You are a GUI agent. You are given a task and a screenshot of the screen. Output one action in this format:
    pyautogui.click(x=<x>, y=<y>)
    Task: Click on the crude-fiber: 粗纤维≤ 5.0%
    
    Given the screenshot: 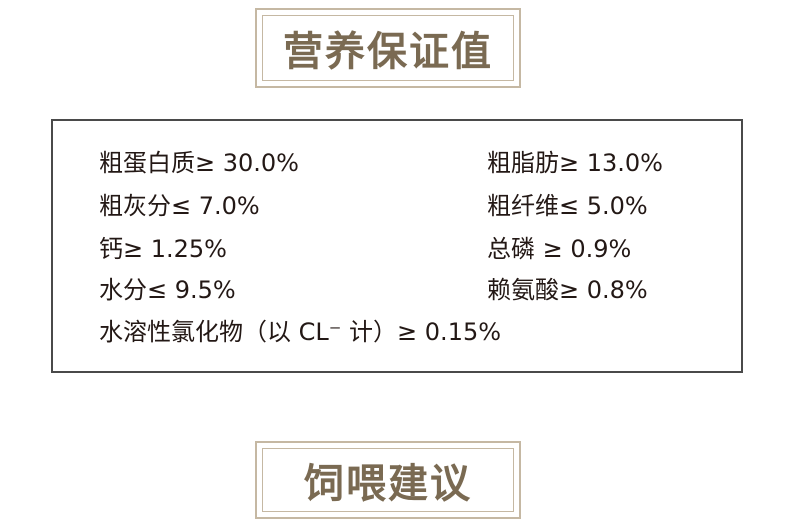 What is the action you would take?
    pyautogui.click(x=567, y=206)
    